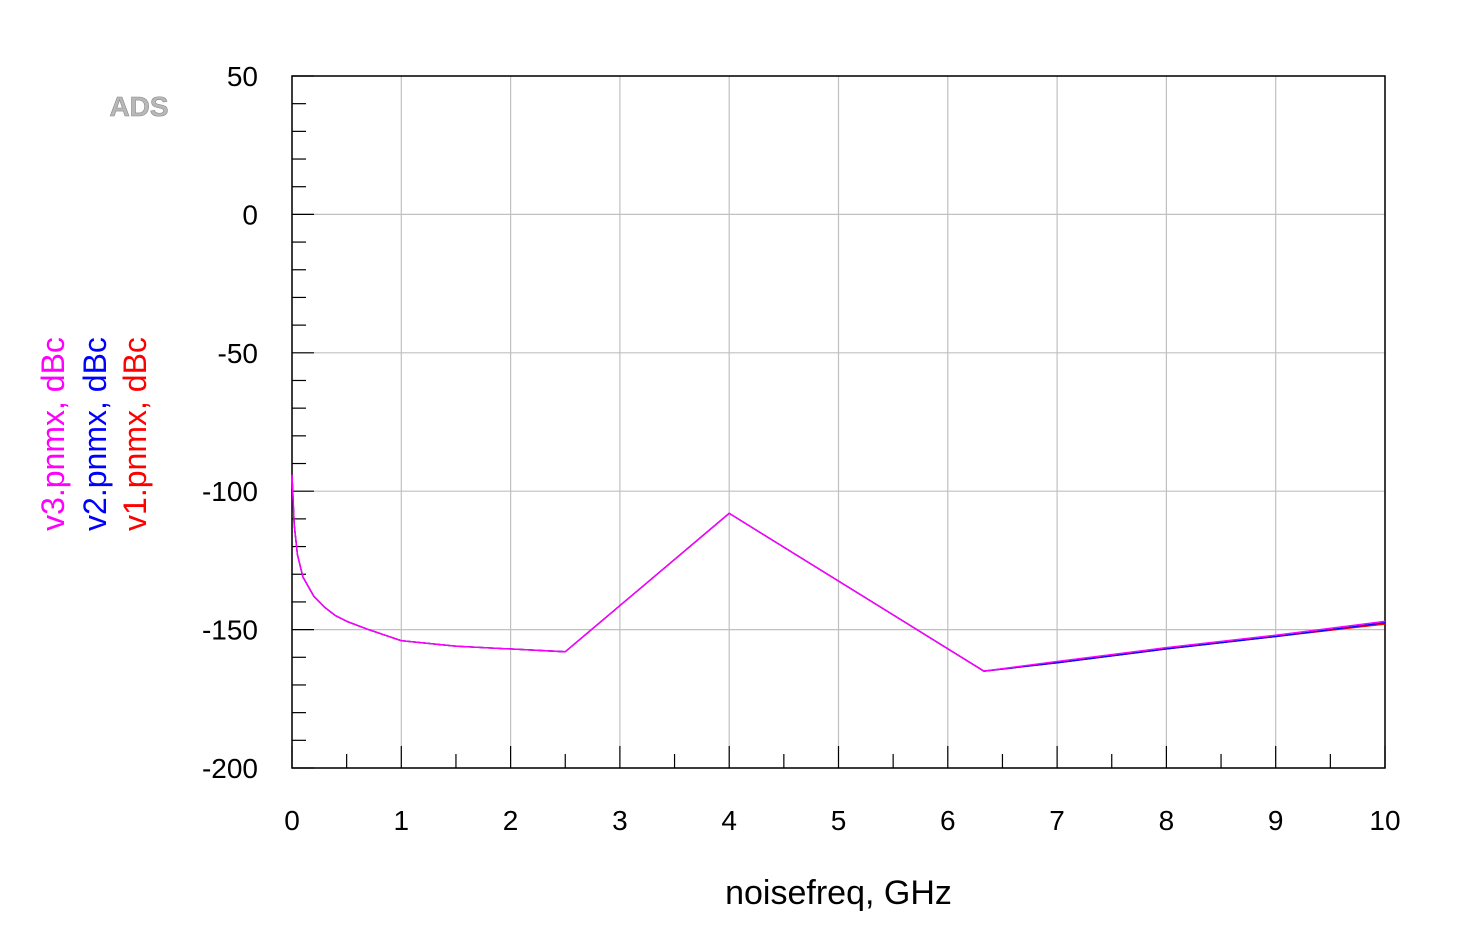 The height and width of the screenshot is (946, 1475). What do you see at coordinates (1057, 820) in the screenshot?
I see `x-tick-label: 7` at bounding box center [1057, 820].